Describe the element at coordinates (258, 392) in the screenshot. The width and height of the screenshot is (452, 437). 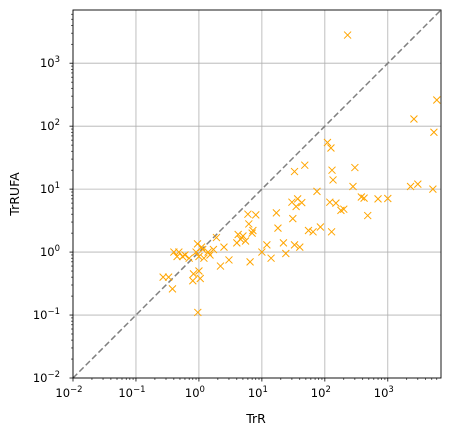
I see `x-tick-label: 10¹` at that location.